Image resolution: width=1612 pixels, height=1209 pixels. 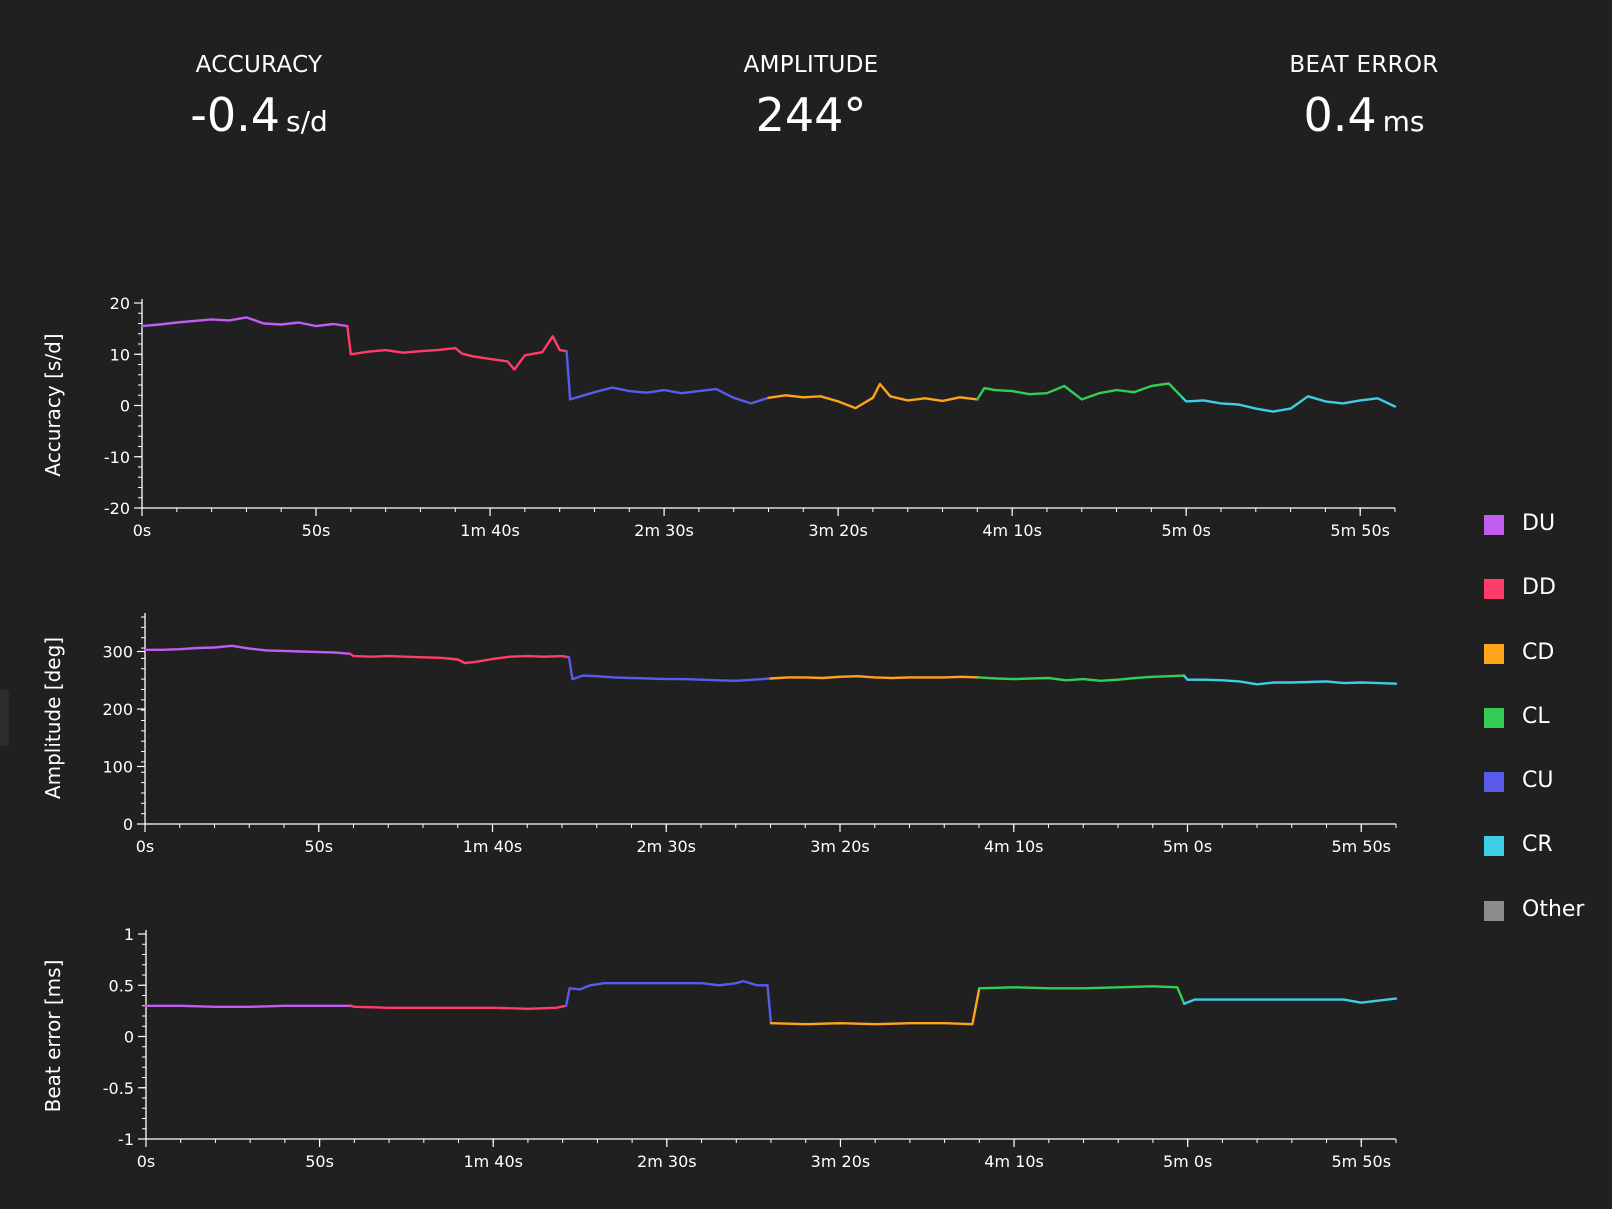 I want to click on amplitude-label: AMPLITUDE, so click(x=811, y=65).